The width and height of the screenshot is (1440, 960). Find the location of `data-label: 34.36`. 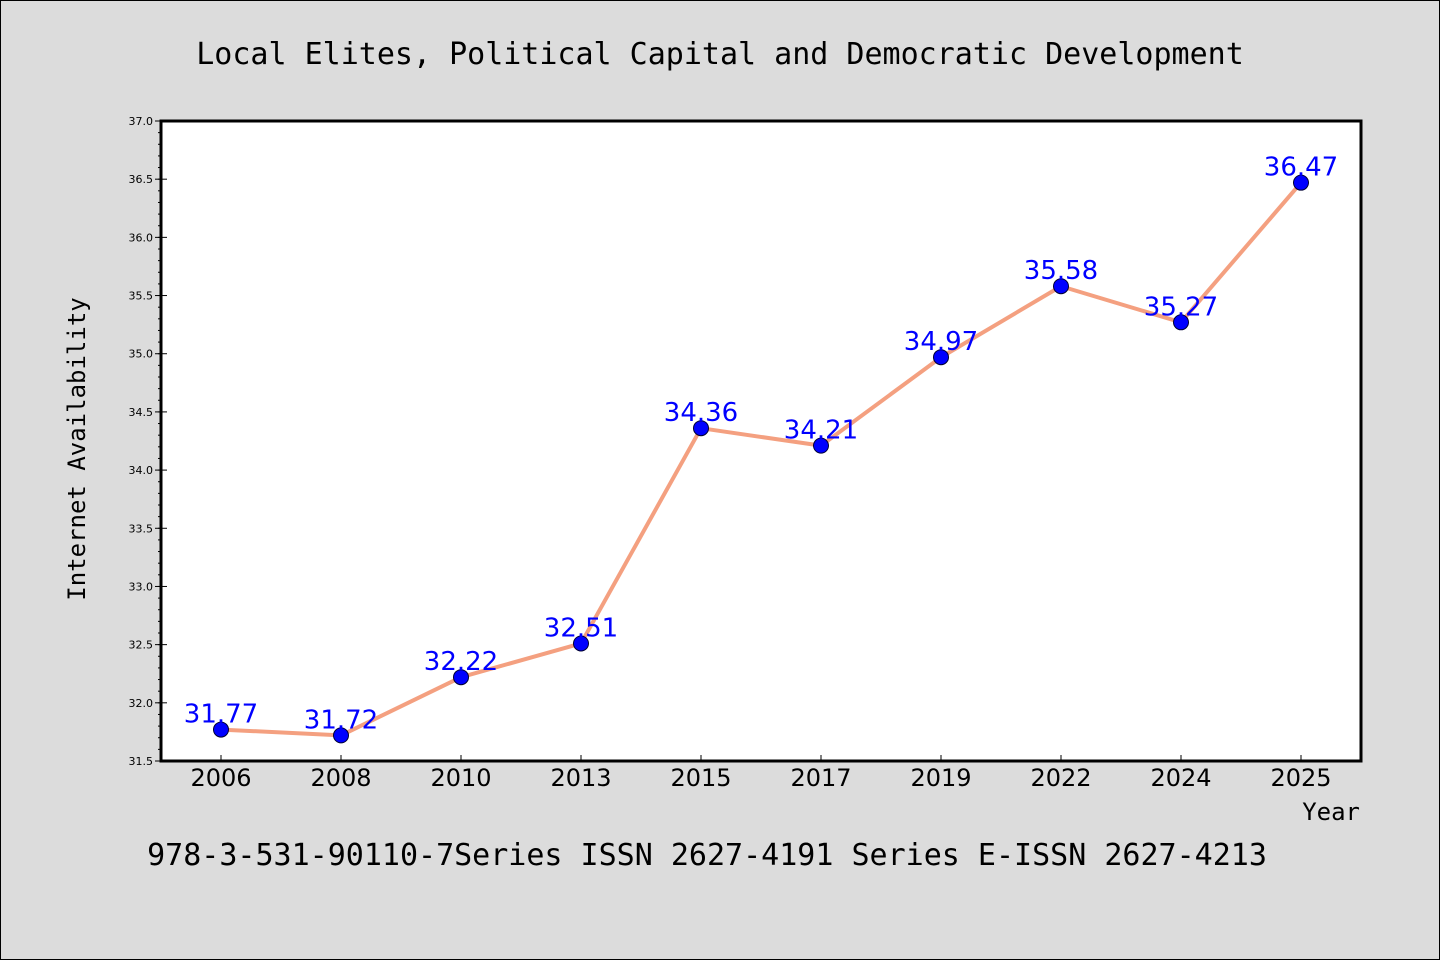

data-label: 34.36 is located at coordinates (701, 413).